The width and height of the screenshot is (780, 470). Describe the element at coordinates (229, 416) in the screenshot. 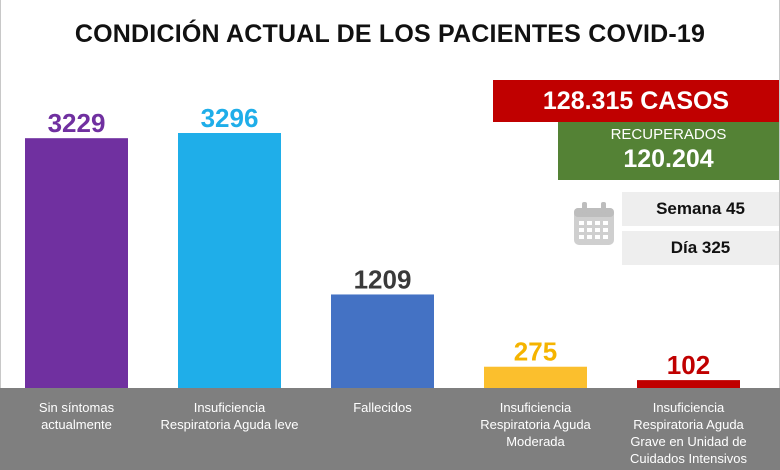

I see `category-label-1: Insuficiencia Respiratoria Aguda leve` at that location.